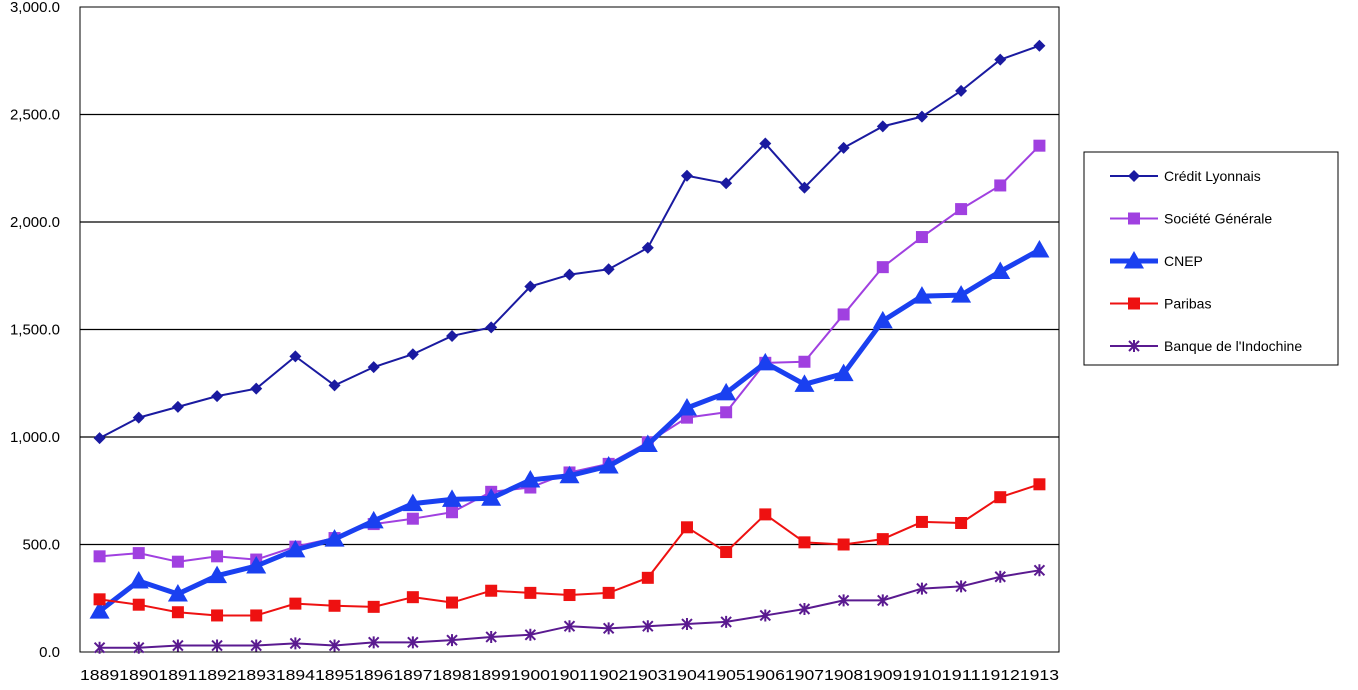 The image size is (1358, 690). I want to click on x-tick-label: 1893, so click(256, 675).